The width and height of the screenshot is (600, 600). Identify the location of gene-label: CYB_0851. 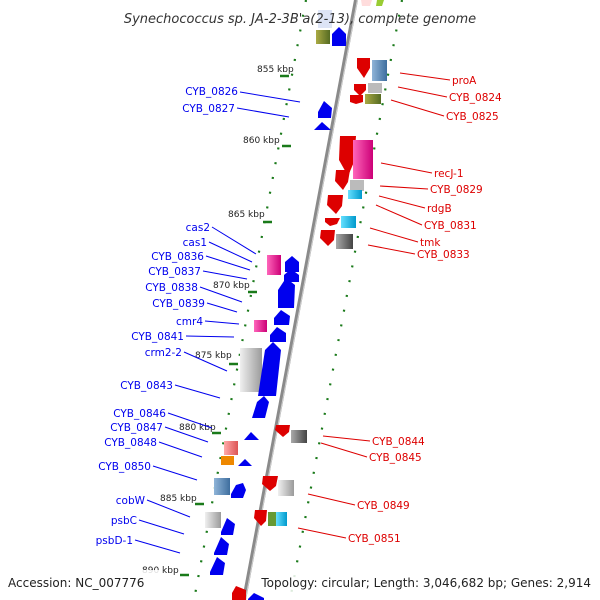
(374, 539).